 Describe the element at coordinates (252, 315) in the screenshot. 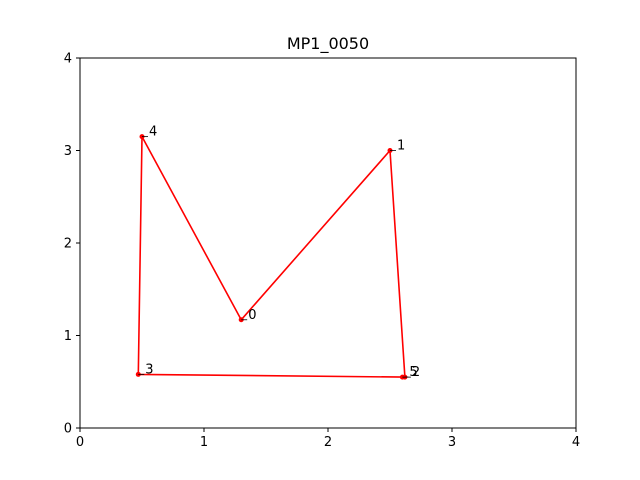

I see `point-label: 0` at that location.